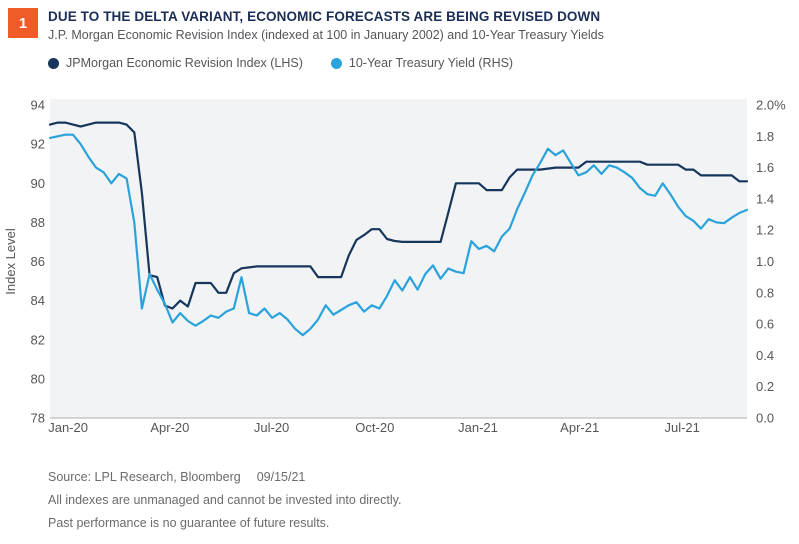  What do you see at coordinates (478, 427) in the screenshot?
I see `x-axis-tick-label: Jan-21` at bounding box center [478, 427].